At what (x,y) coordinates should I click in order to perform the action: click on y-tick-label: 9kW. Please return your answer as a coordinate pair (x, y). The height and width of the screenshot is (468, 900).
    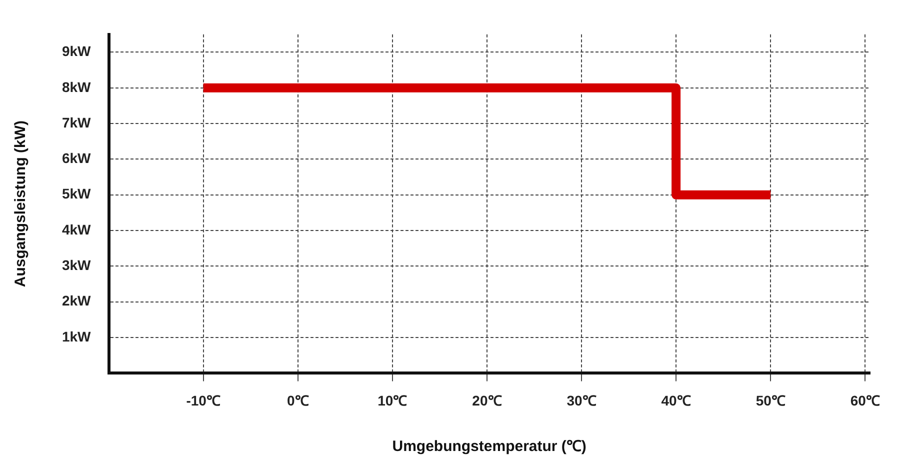
    Looking at the image, I should click on (77, 51).